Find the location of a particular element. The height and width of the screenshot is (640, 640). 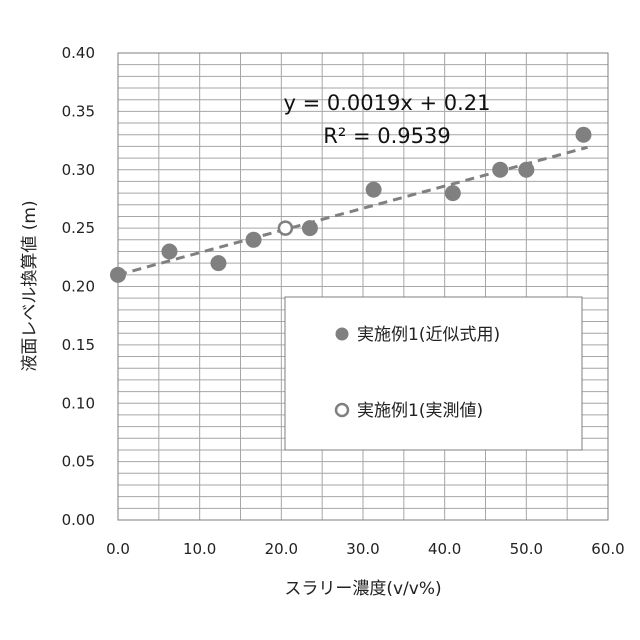

y-tick-label: 0.00 is located at coordinates (78, 520).